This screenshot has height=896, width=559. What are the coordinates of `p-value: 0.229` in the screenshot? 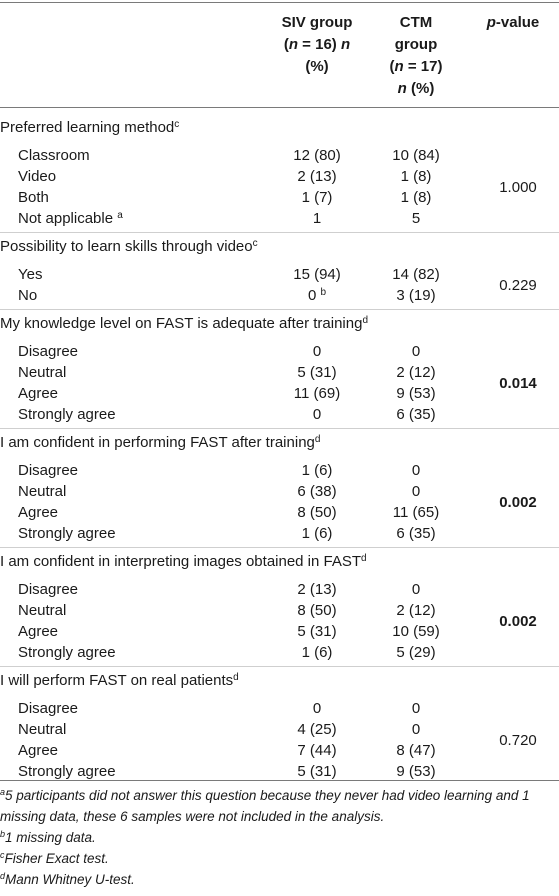 It's located at (518, 285).